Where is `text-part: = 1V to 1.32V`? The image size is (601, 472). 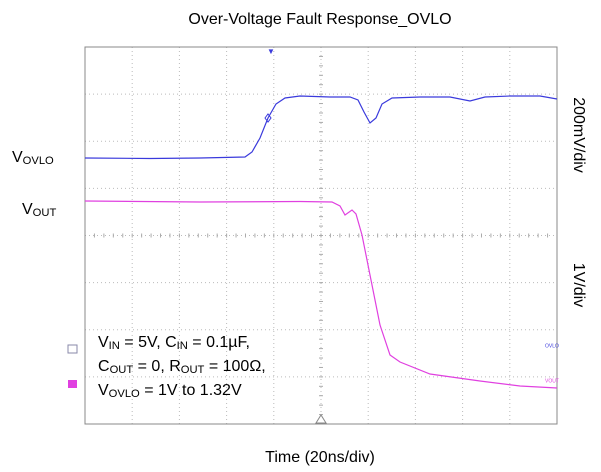
text-part: = 1V to 1.32V is located at coordinates (191, 390).